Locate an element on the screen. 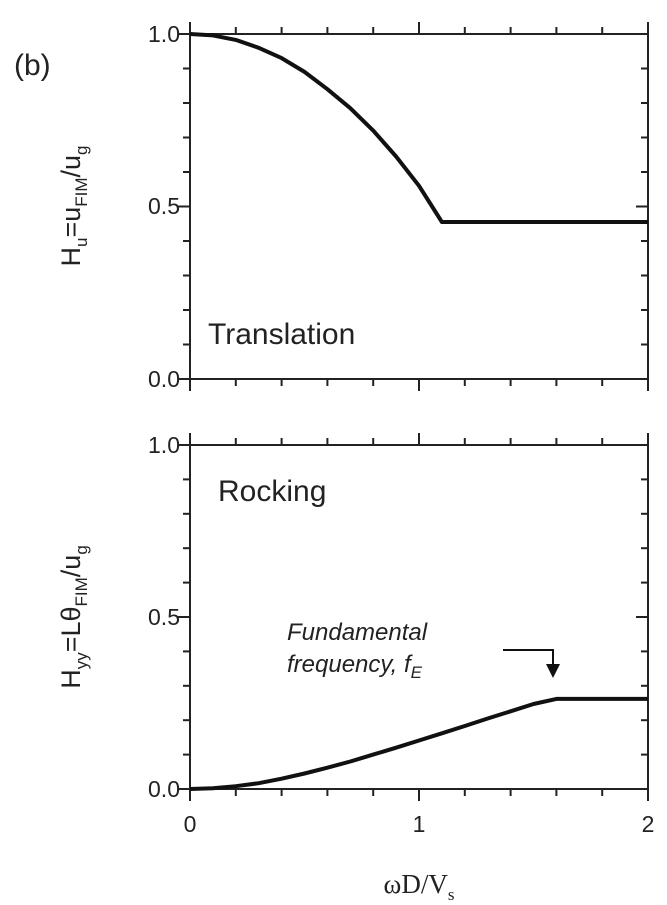 Image resolution: width=667 pixels, height=905 pixels. translation-ylabel-c-sub: g is located at coordinates (81, 149).